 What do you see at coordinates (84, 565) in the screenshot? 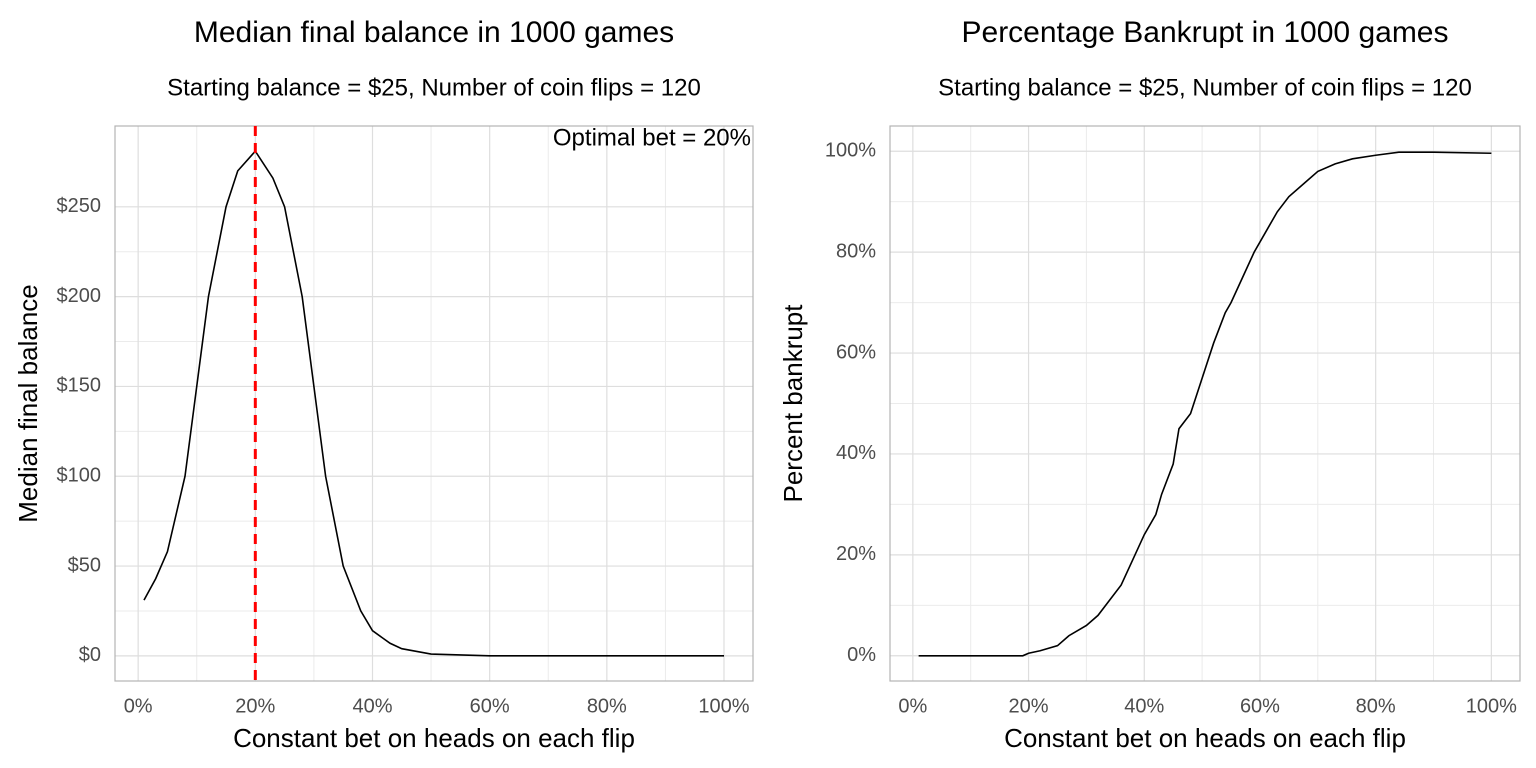
I see `y-tick-label: $50` at bounding box center [84, 565].